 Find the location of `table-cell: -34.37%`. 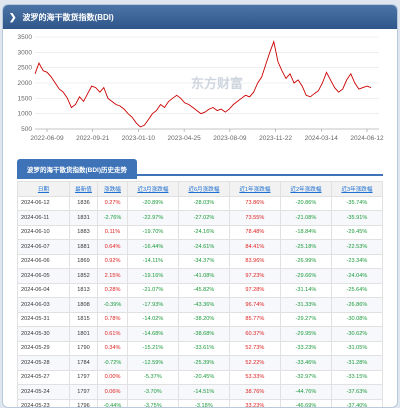

table-cell: -34.37% is located at coordinates (203, 261).